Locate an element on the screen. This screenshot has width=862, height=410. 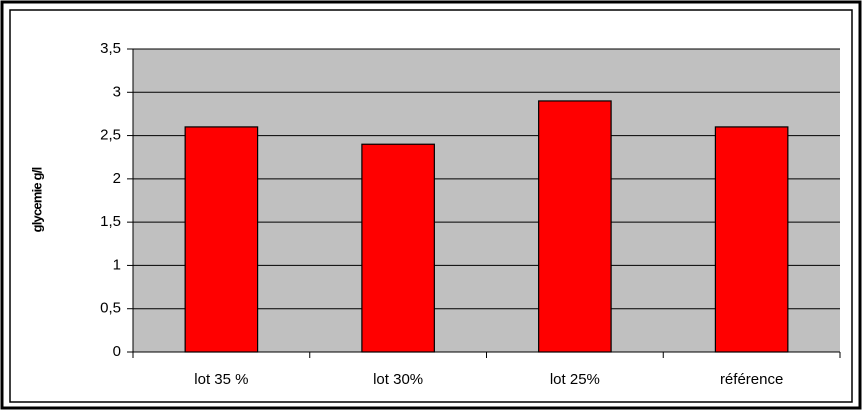
y-tick-label: 0,5 is located at coordinates (110, 308).